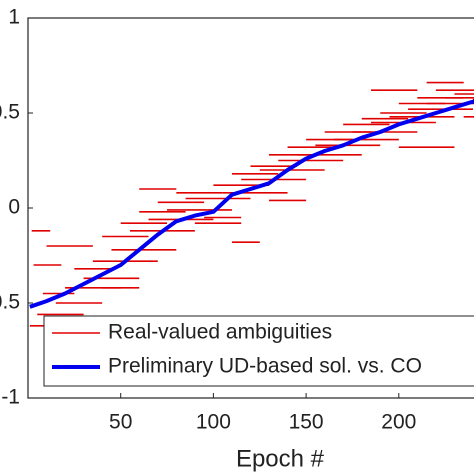 This screenshot has width=474, height=474. What do you see at coordinates (306, 422) in the screenshot?
I see `x-tick-label: 150` at bounding box center [306, 422].